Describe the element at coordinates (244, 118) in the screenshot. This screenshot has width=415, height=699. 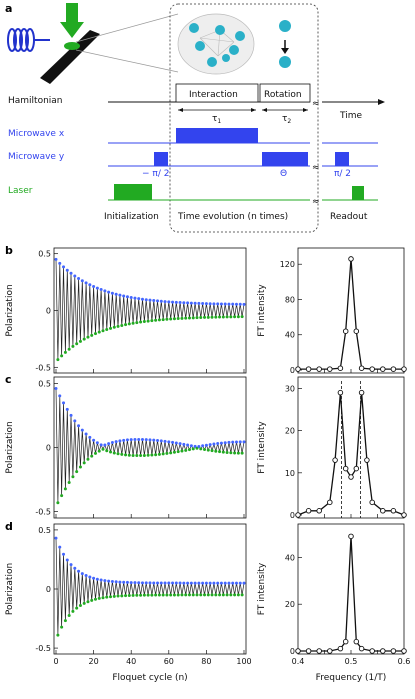
I see `evolution-box` at that location.